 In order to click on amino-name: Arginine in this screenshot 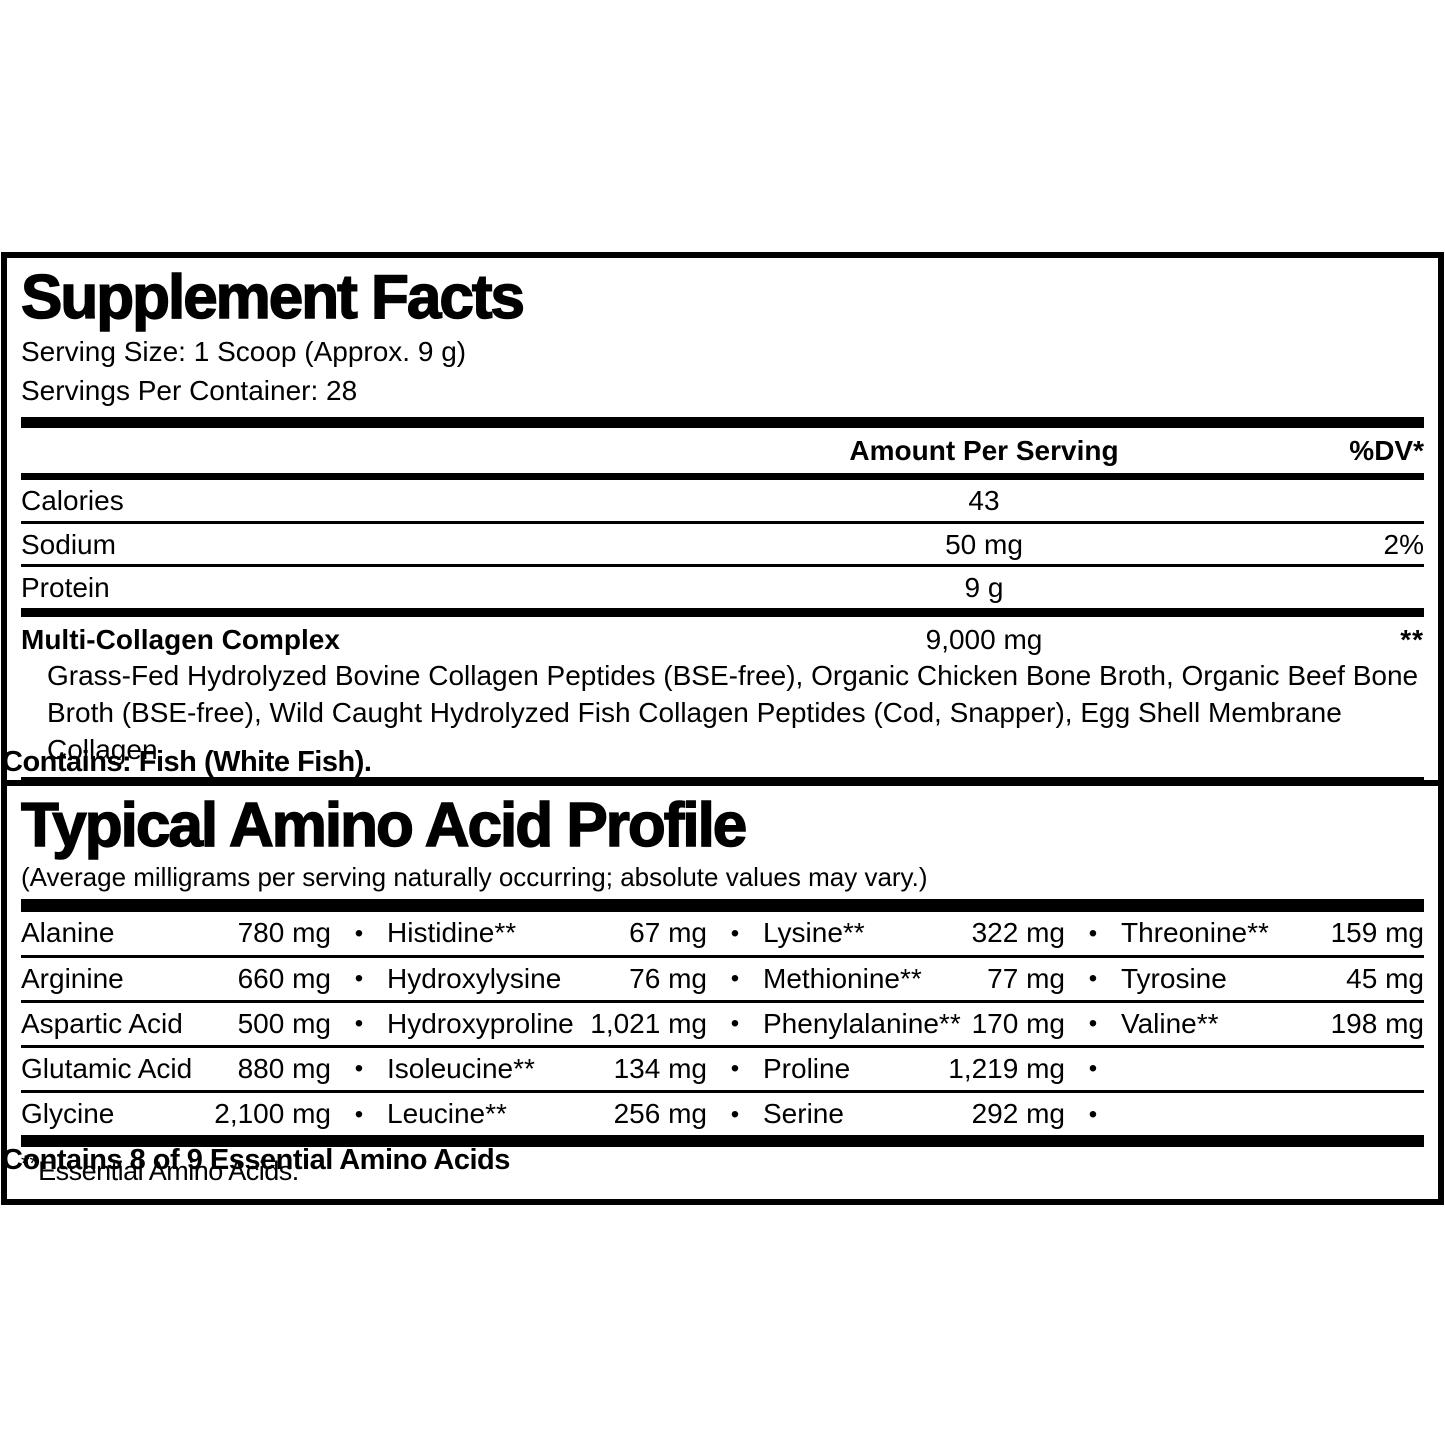, I will do `click(72, 978)`.